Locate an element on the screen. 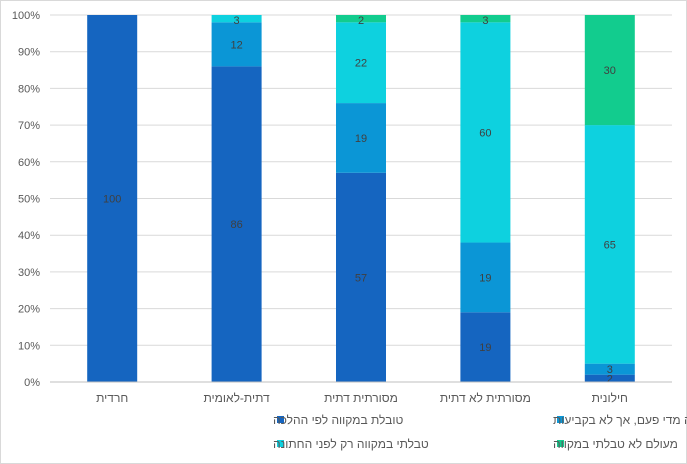 This screenshot has width=687, height=464. y-tick-label: 70% is located at coordinates (29, 126).